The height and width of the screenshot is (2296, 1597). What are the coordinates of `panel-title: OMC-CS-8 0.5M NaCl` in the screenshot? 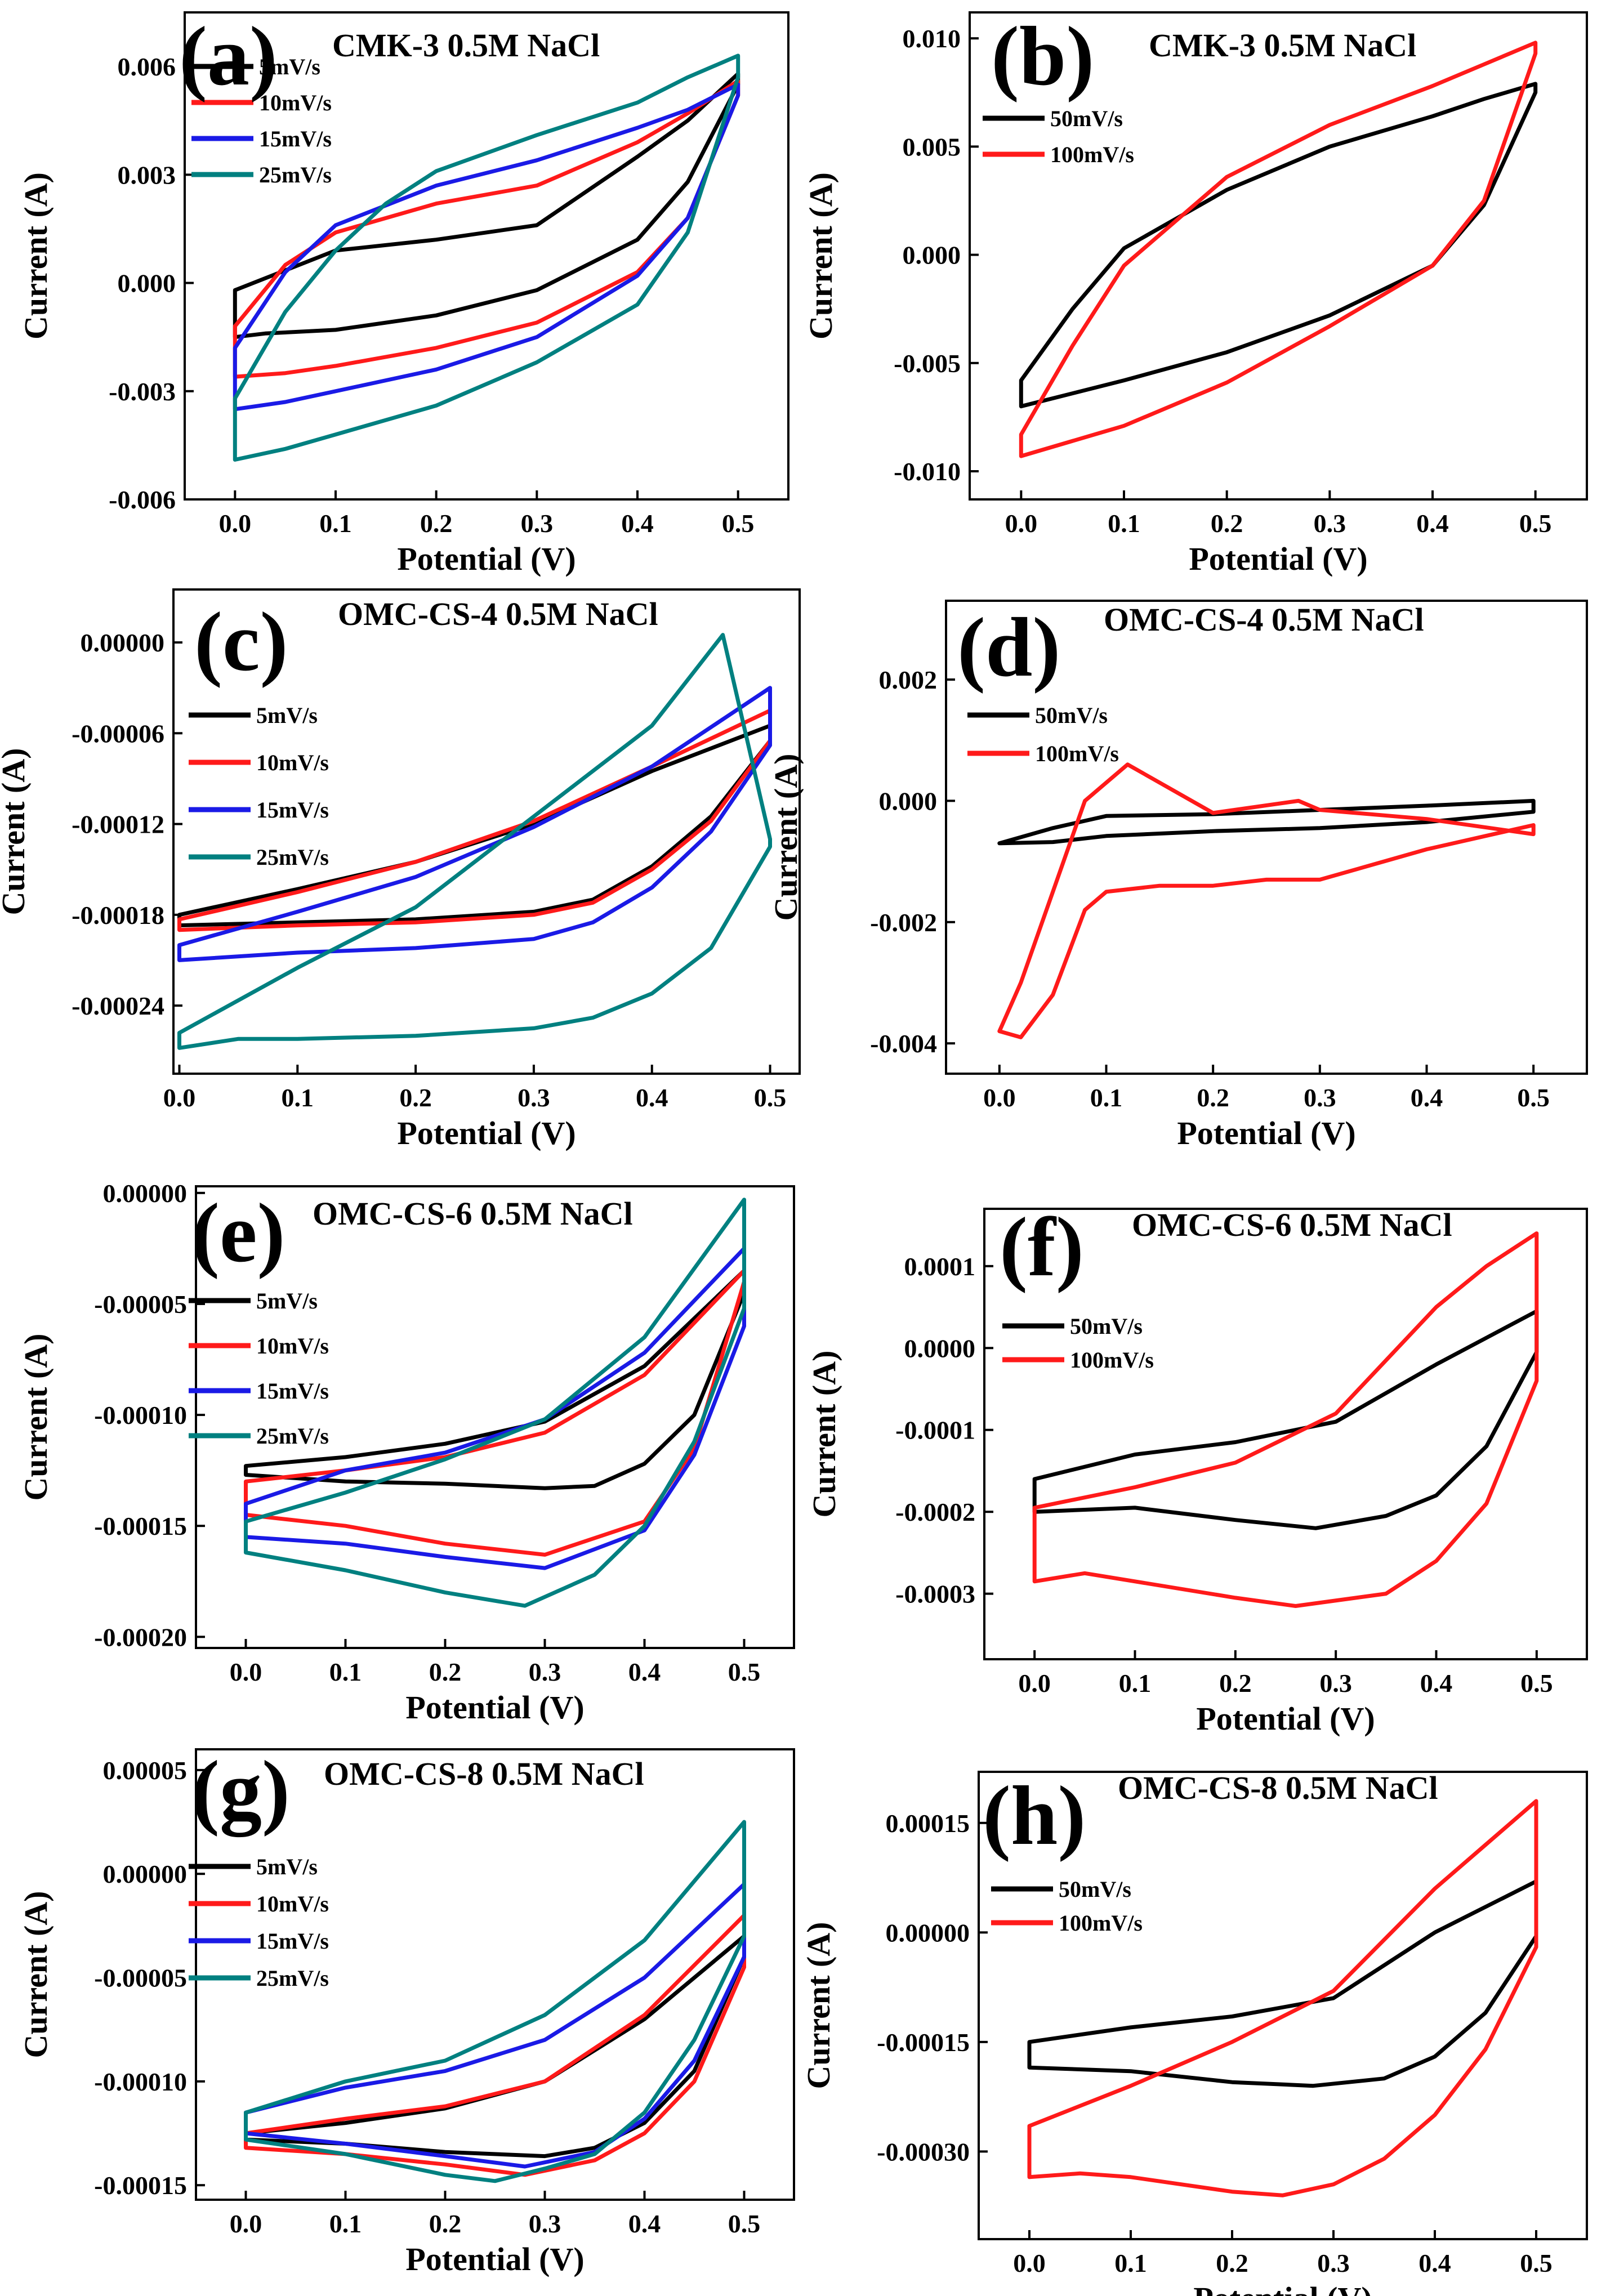 It's located at (484, 1773).